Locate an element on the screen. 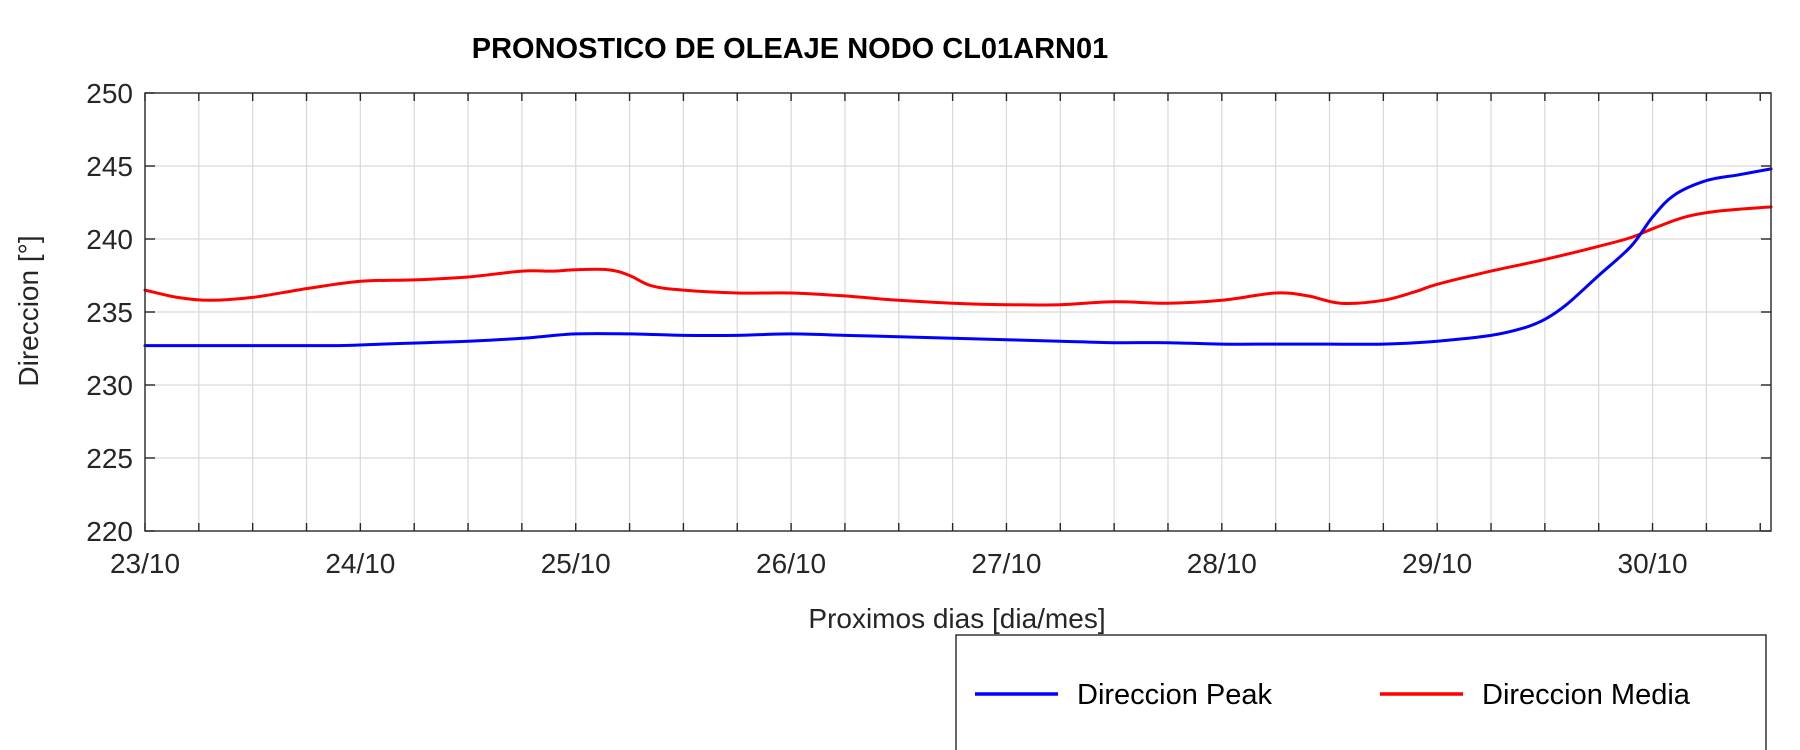 Image resolution: width=1800 pixels, height=750 pixels. x-tick-label: 23/10 is located at coordinates (145, 563).